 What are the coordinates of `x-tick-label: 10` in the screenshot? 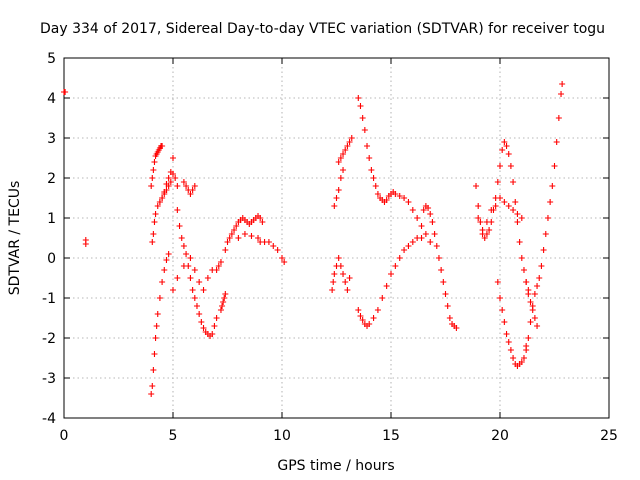 It's located at (282, 436).